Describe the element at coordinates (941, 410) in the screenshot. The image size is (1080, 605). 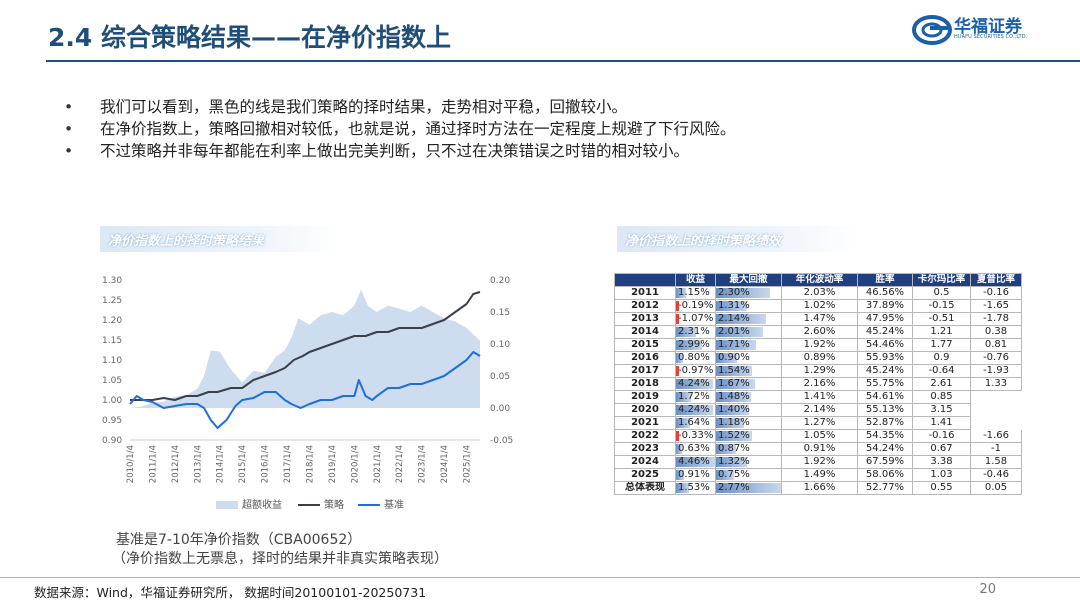
I see `calmar-cell-value: 3.15` at that location.